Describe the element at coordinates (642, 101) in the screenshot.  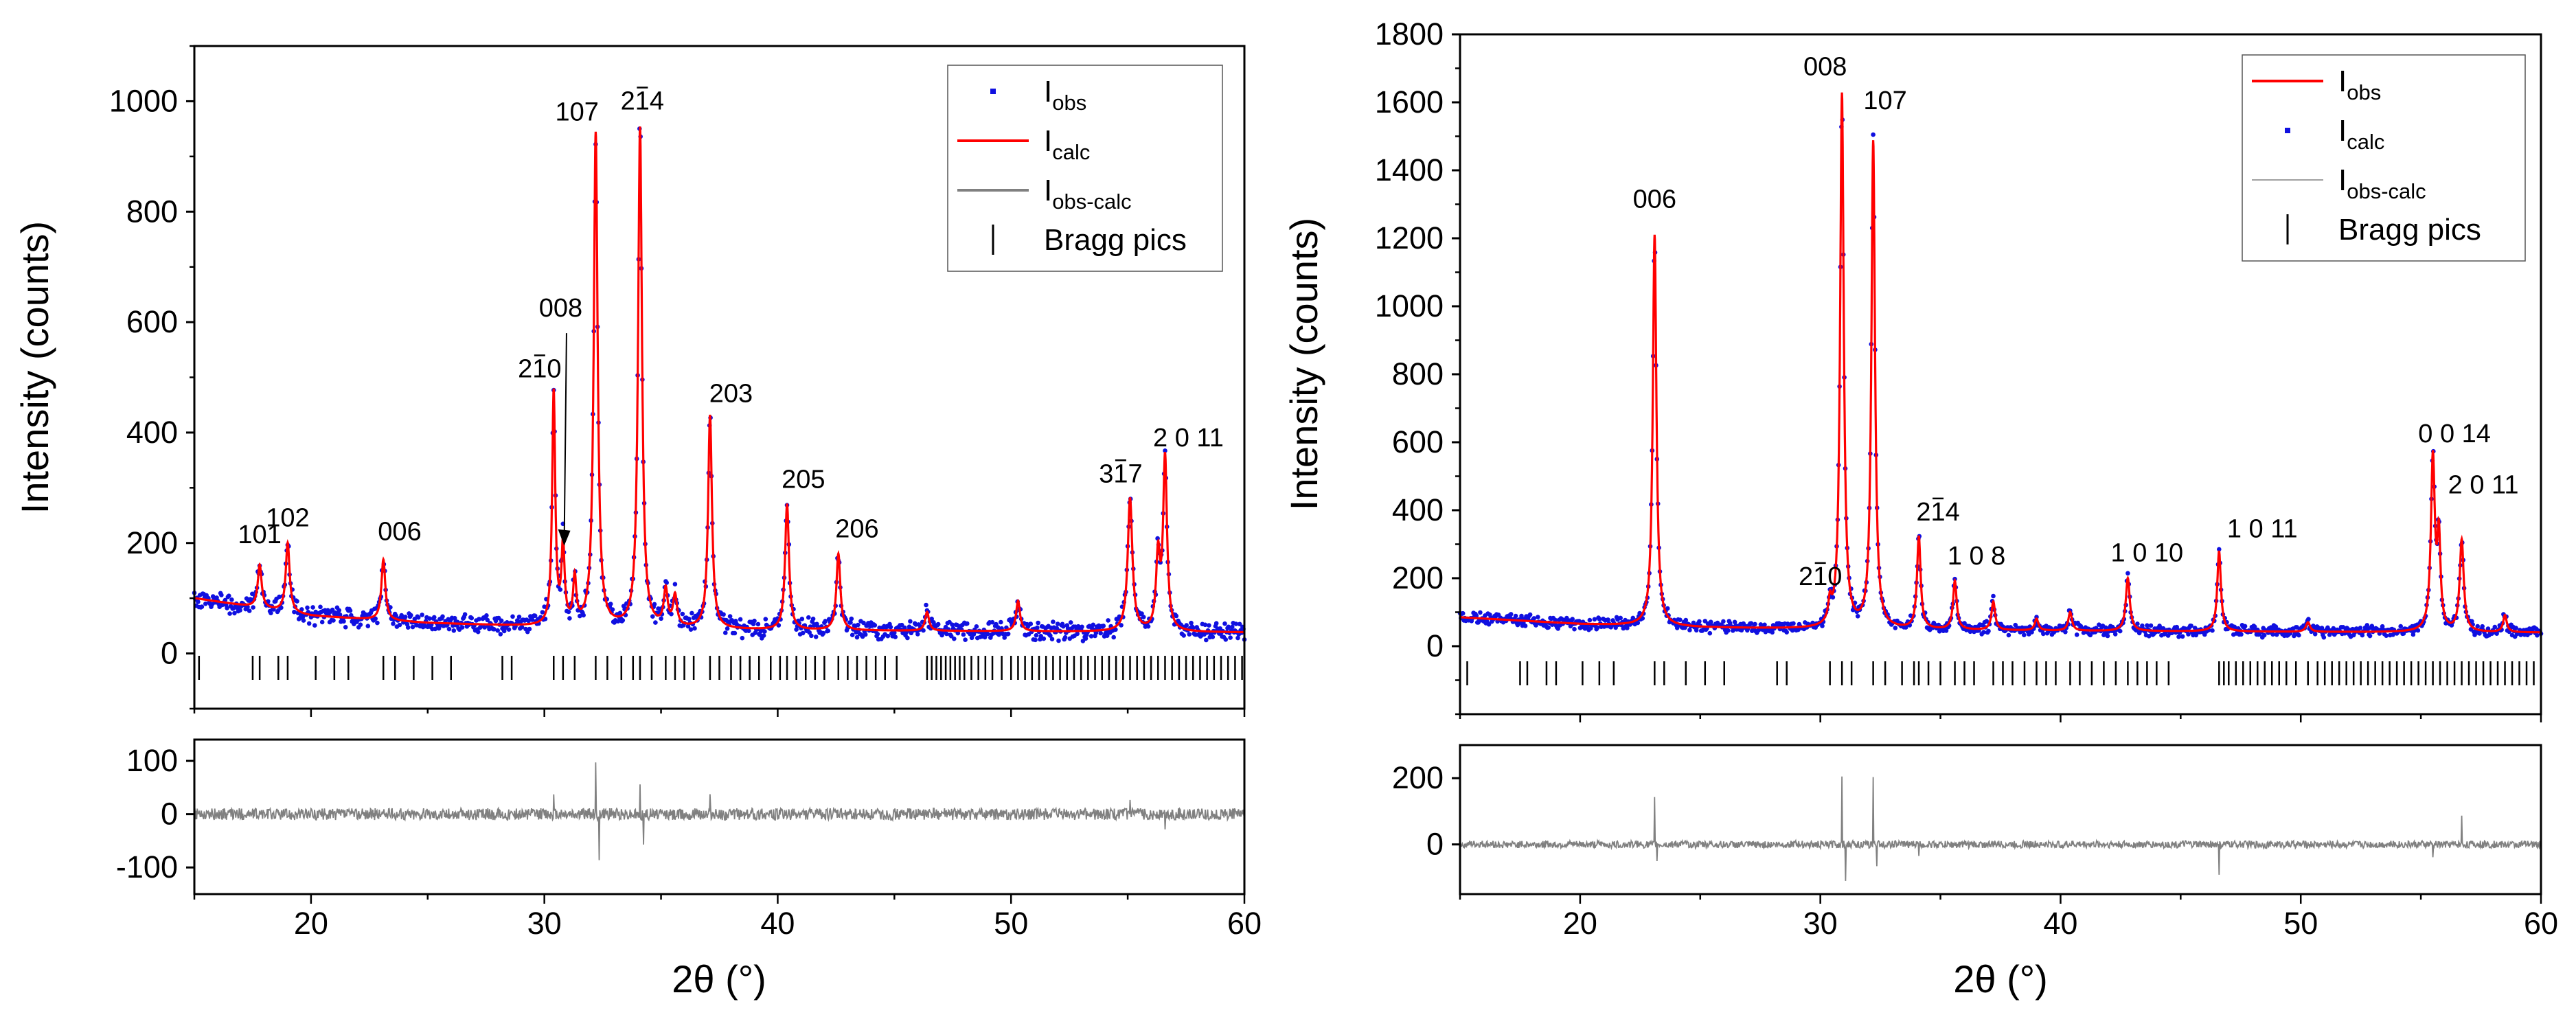
I see `peak-label: 214` at that location.